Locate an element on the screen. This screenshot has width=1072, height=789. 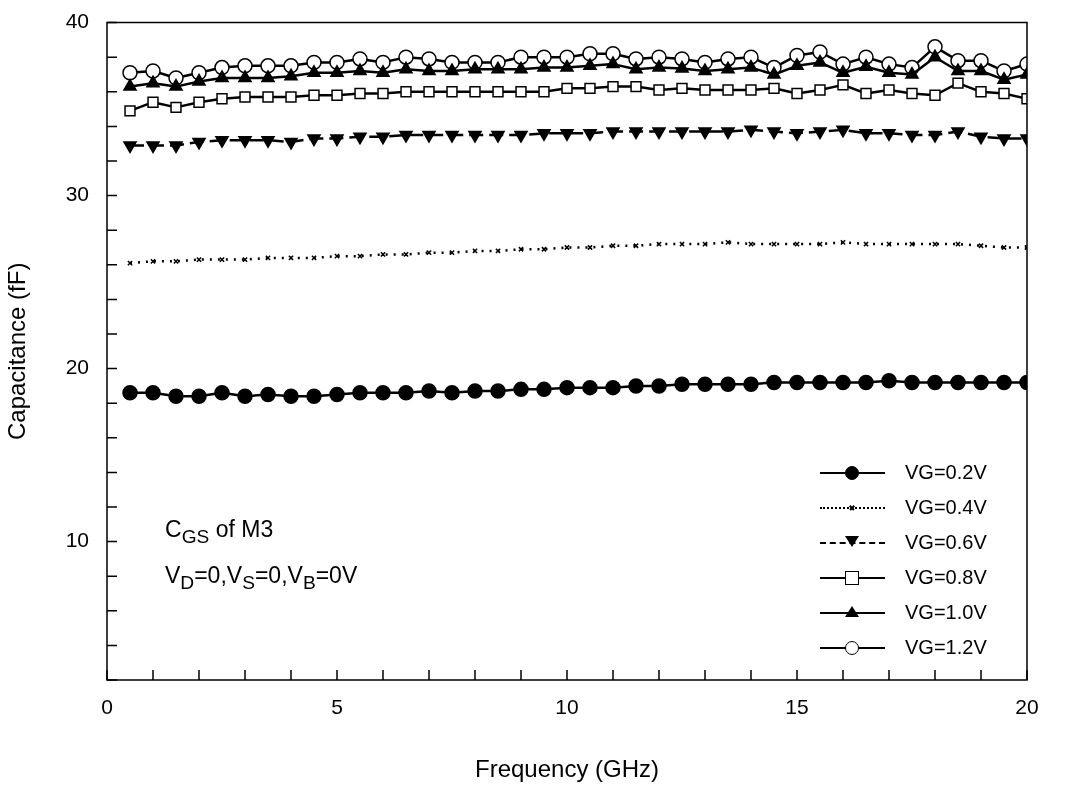
x-tick-label: 5 is located at coordinates (337, 707).